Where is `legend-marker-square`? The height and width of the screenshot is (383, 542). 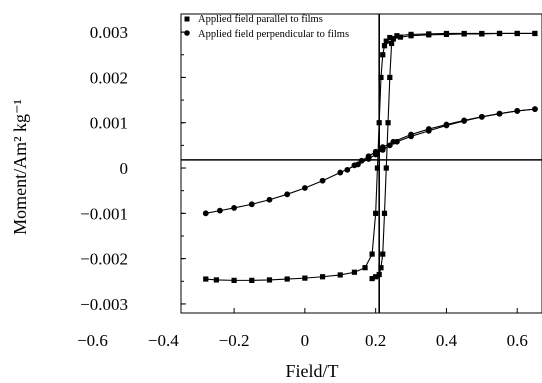
legend-marker-square is located at coordinates (187, 19).